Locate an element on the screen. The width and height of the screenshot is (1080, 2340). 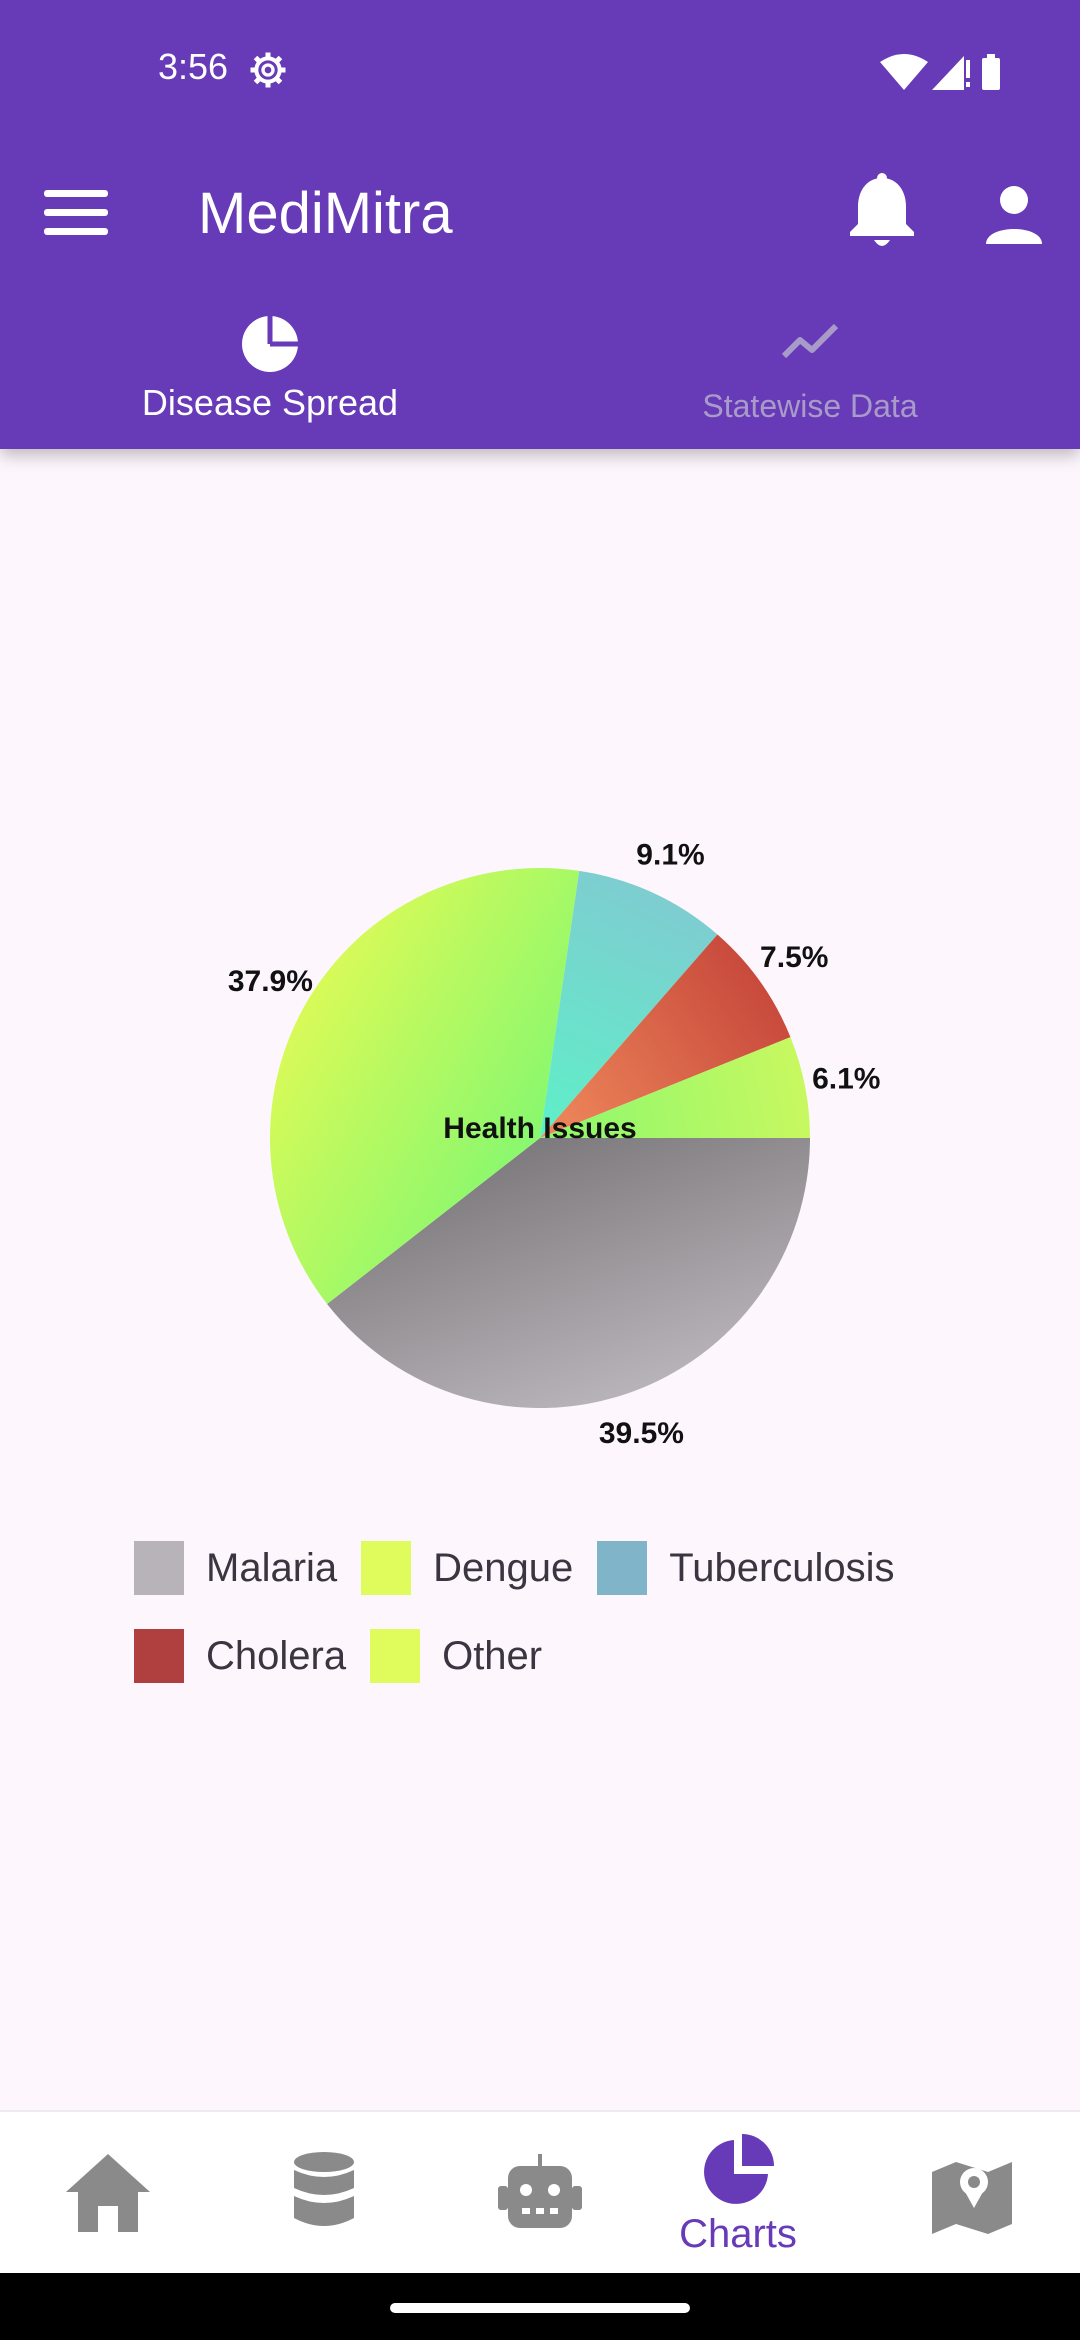
pie-slice-label: 6.1% is located at coordinates (846, 1079).